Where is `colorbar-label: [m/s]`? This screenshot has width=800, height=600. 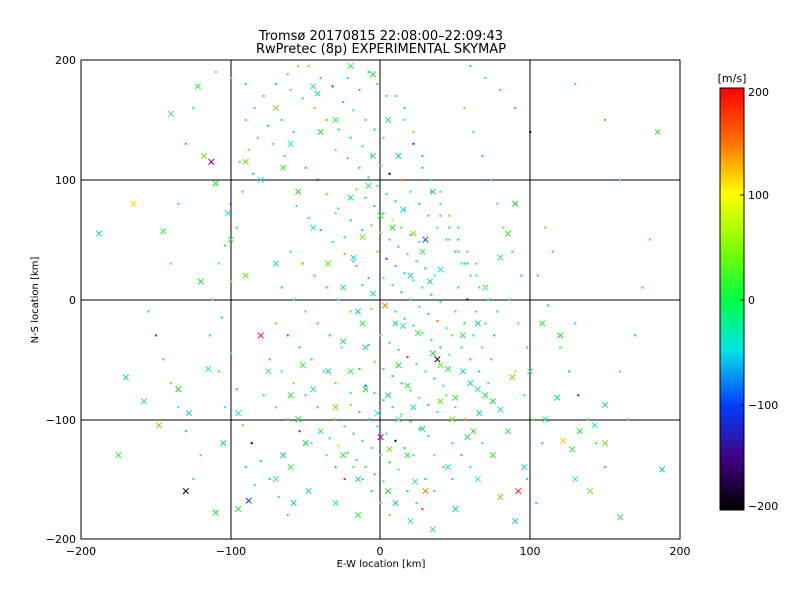
colorbar-label: [m/s] is located at coordinates (732, 78).